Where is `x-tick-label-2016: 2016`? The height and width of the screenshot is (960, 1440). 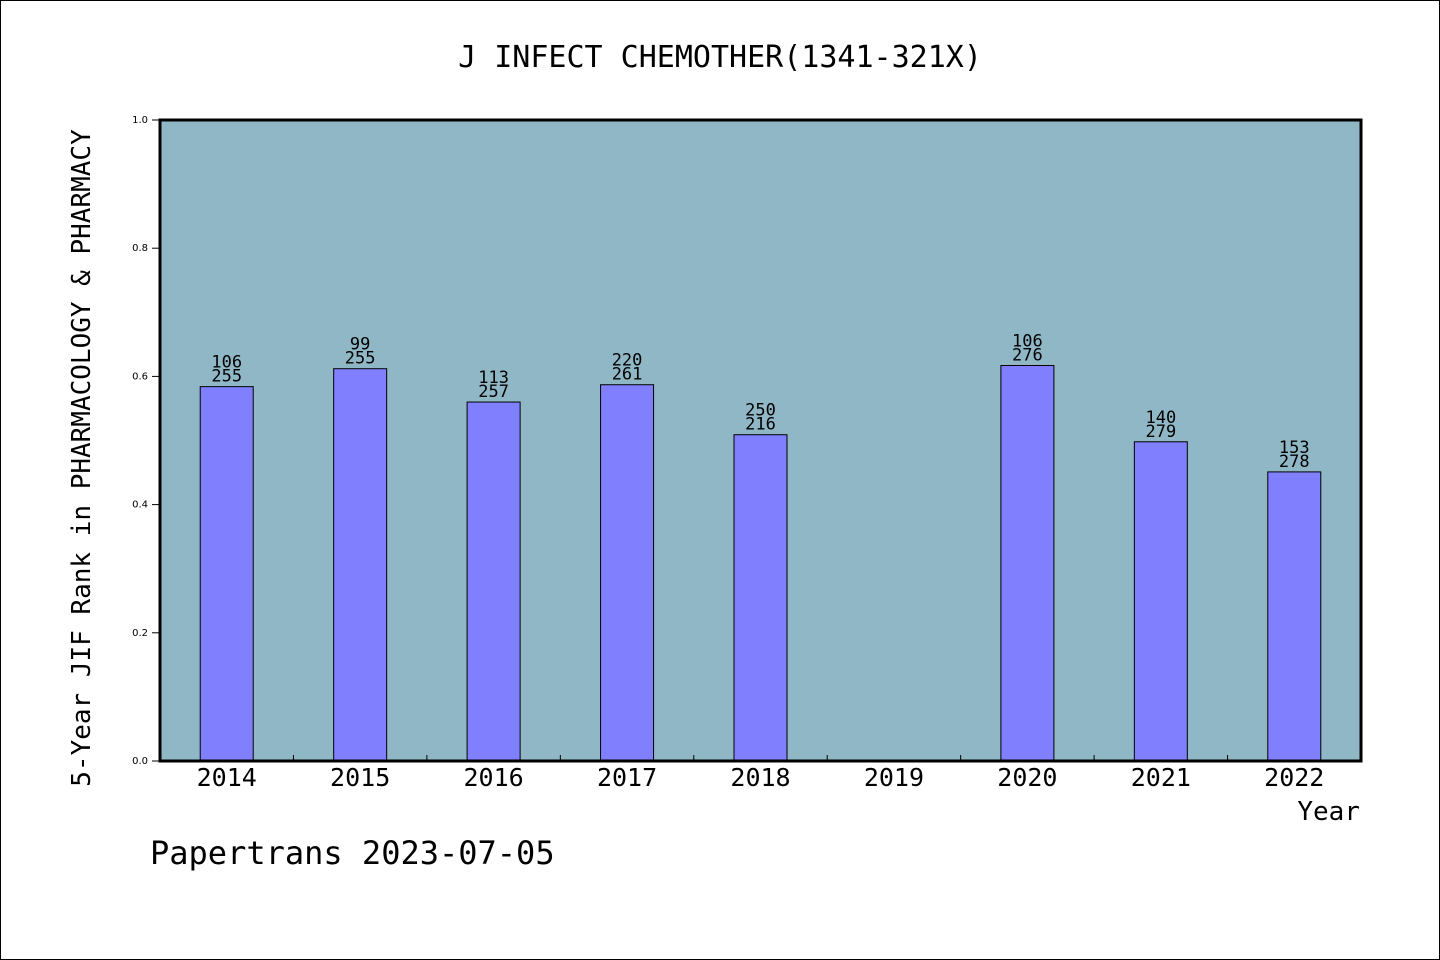 x-tick-label-2016: 2016 is located at coordinates (494, 777).